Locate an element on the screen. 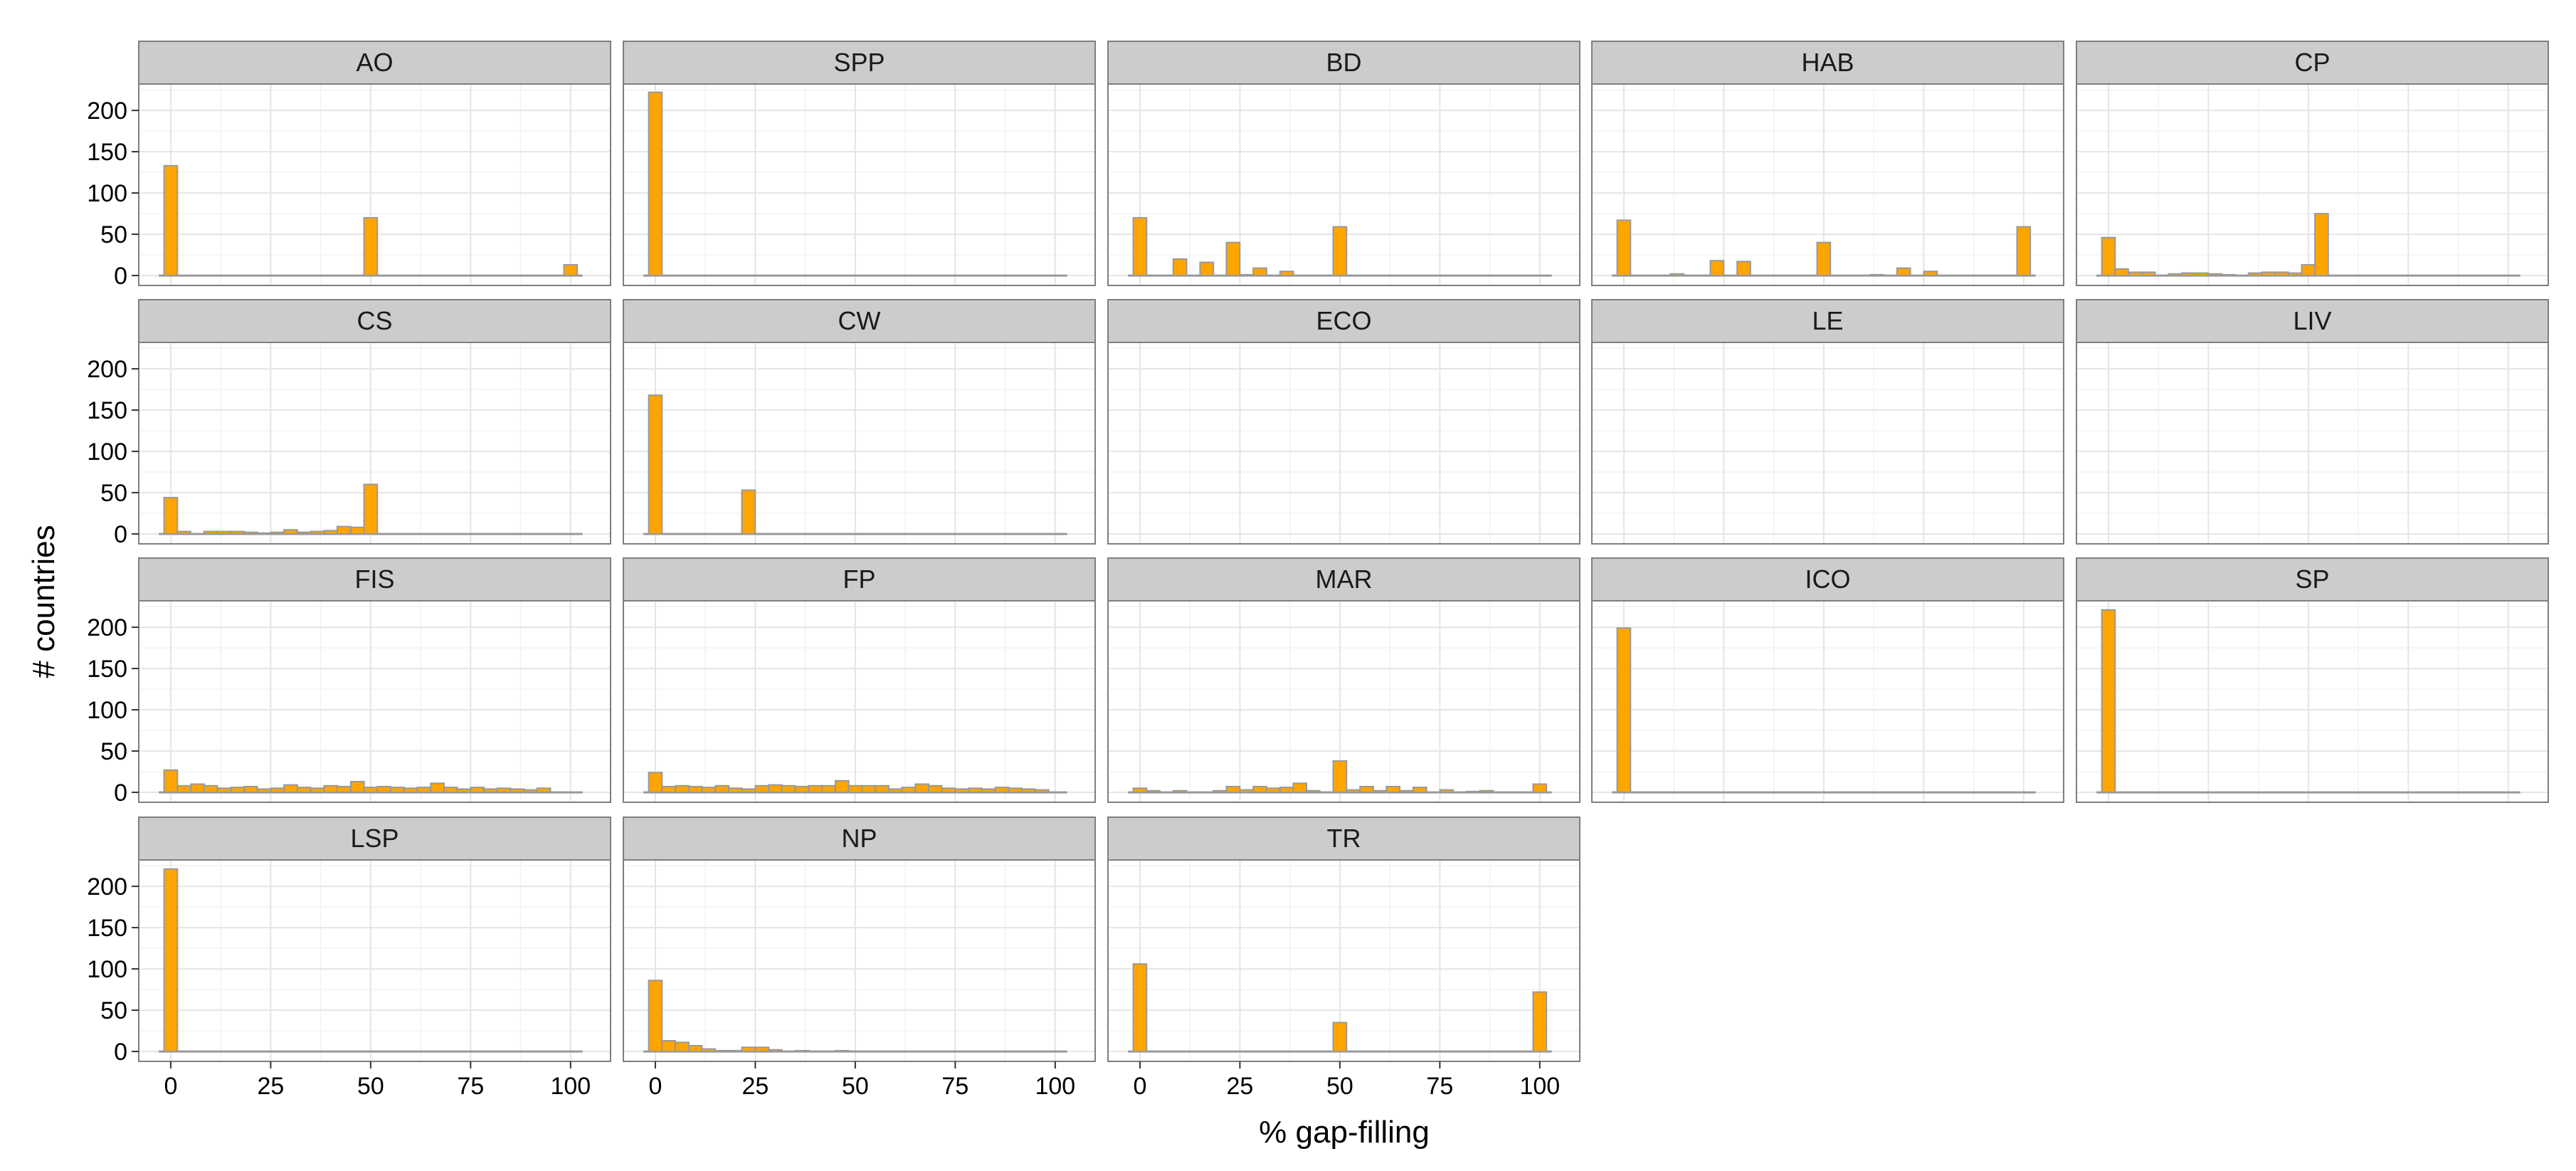  facet-label: LE is located at coordinates (1828, 320).